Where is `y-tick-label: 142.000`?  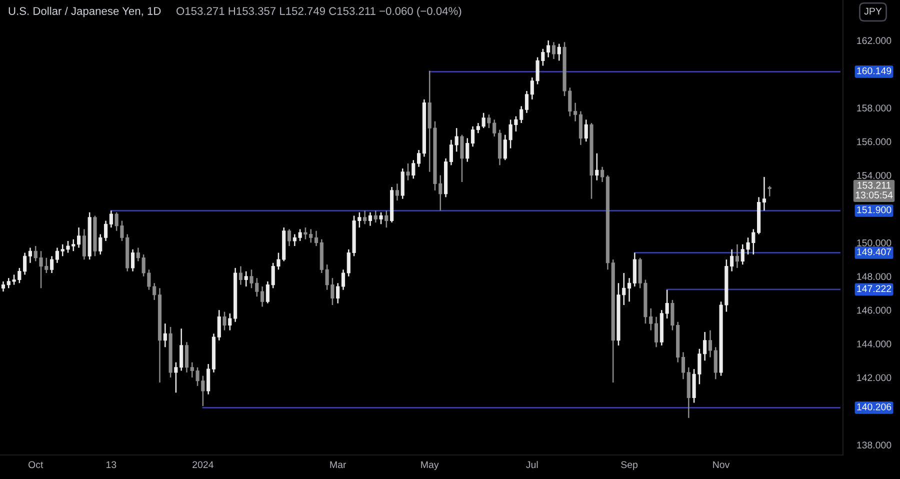 y-tick-label: 142.000 is located at coordinates (874, 378).